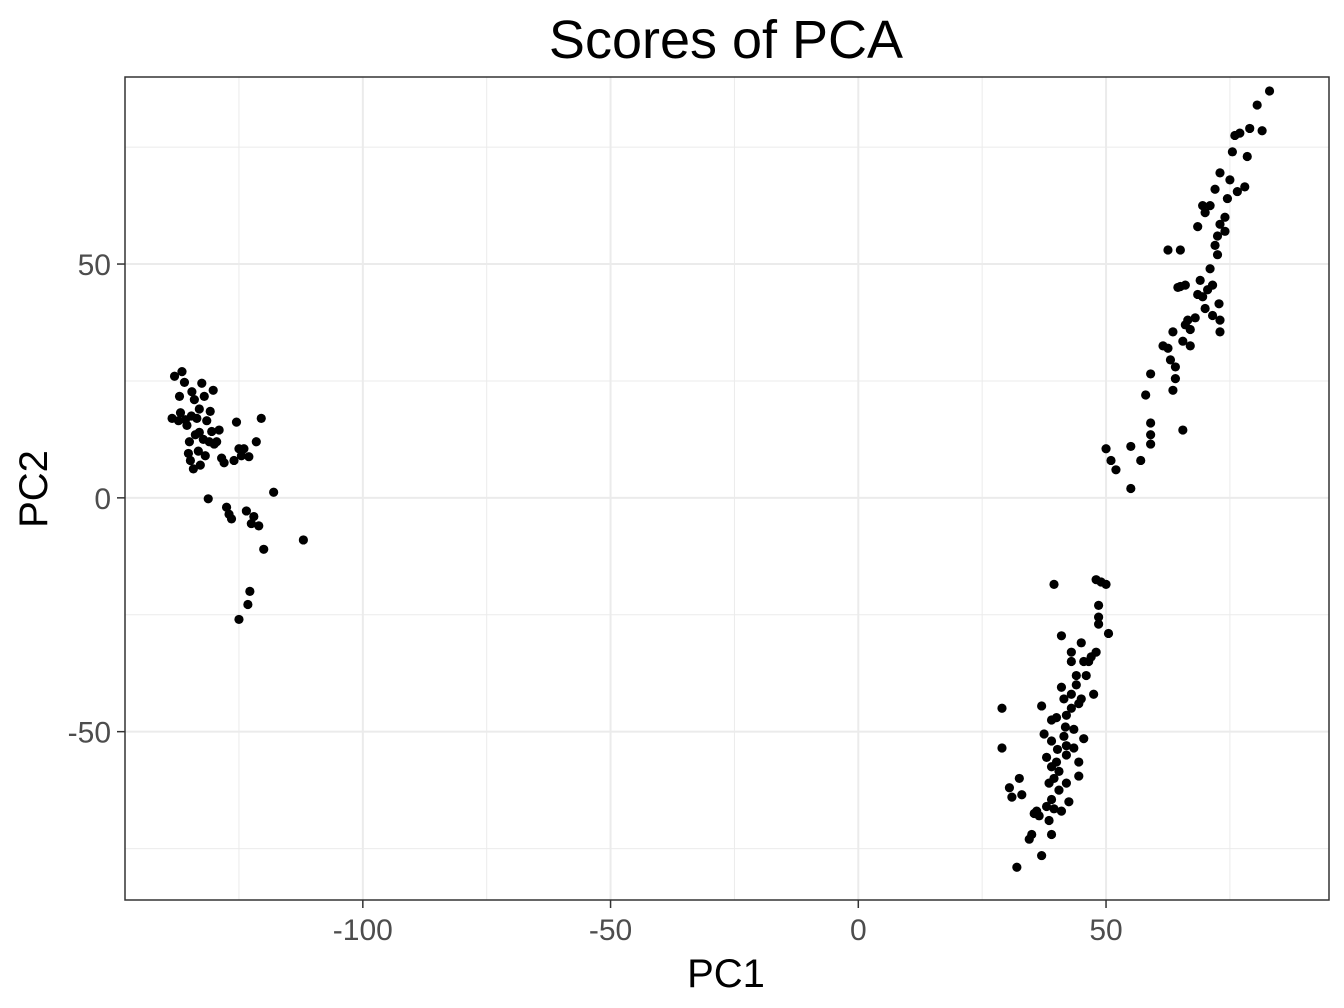 The height and width of the screenshot is (1008, 1344). I want to click on y-tick-label: 50, so click(94, 265).